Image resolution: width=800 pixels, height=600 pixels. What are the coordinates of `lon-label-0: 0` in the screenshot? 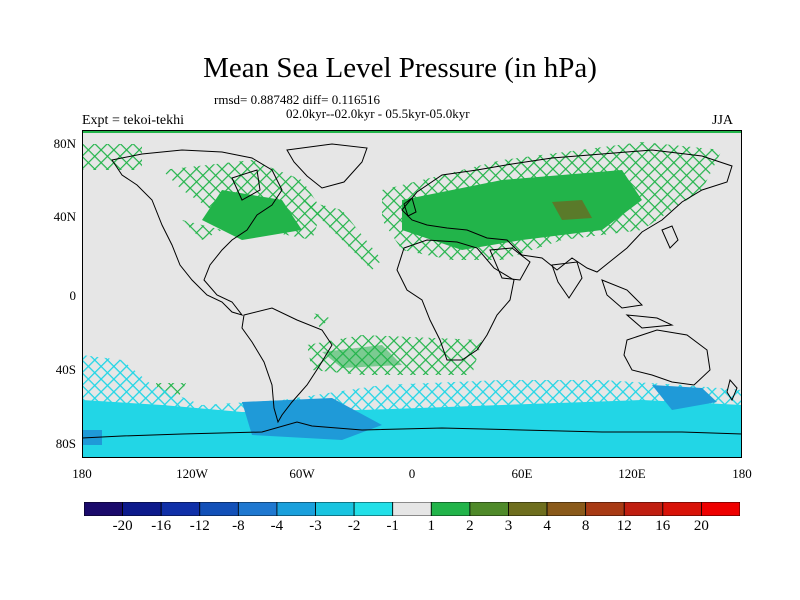 It's located at (412, 473).